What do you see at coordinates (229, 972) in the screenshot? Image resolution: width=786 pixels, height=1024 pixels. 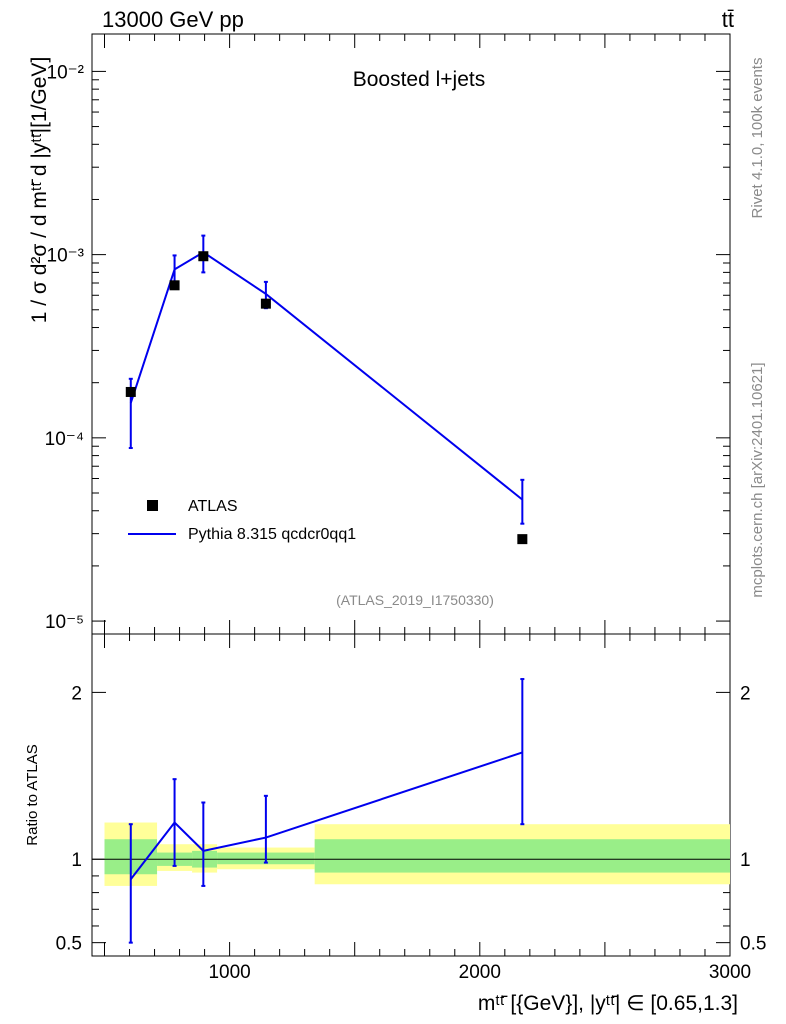 I see `x-tick-label: 1000` at bounding box center [229, 972].